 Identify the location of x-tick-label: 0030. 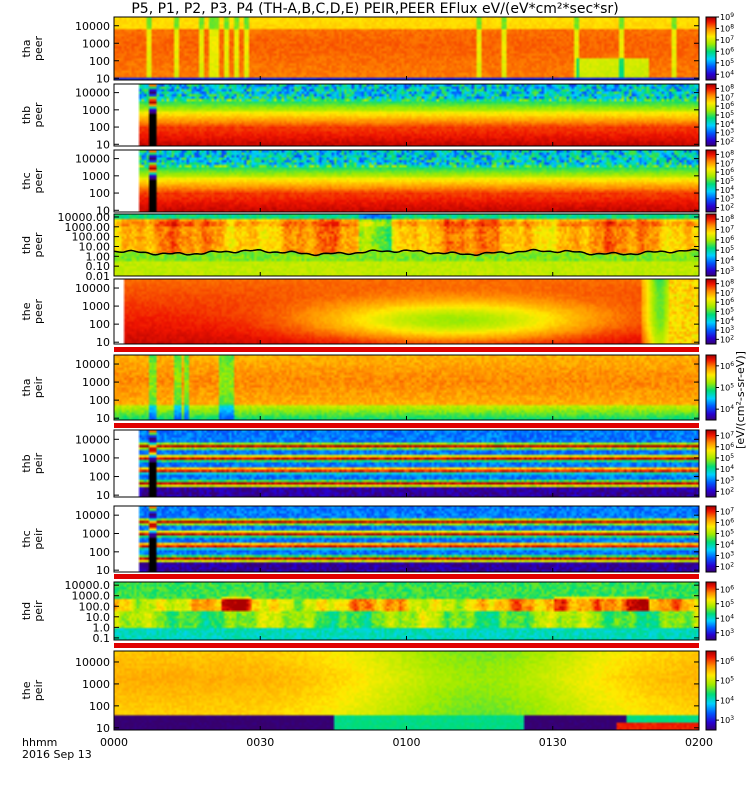
(260, 742).